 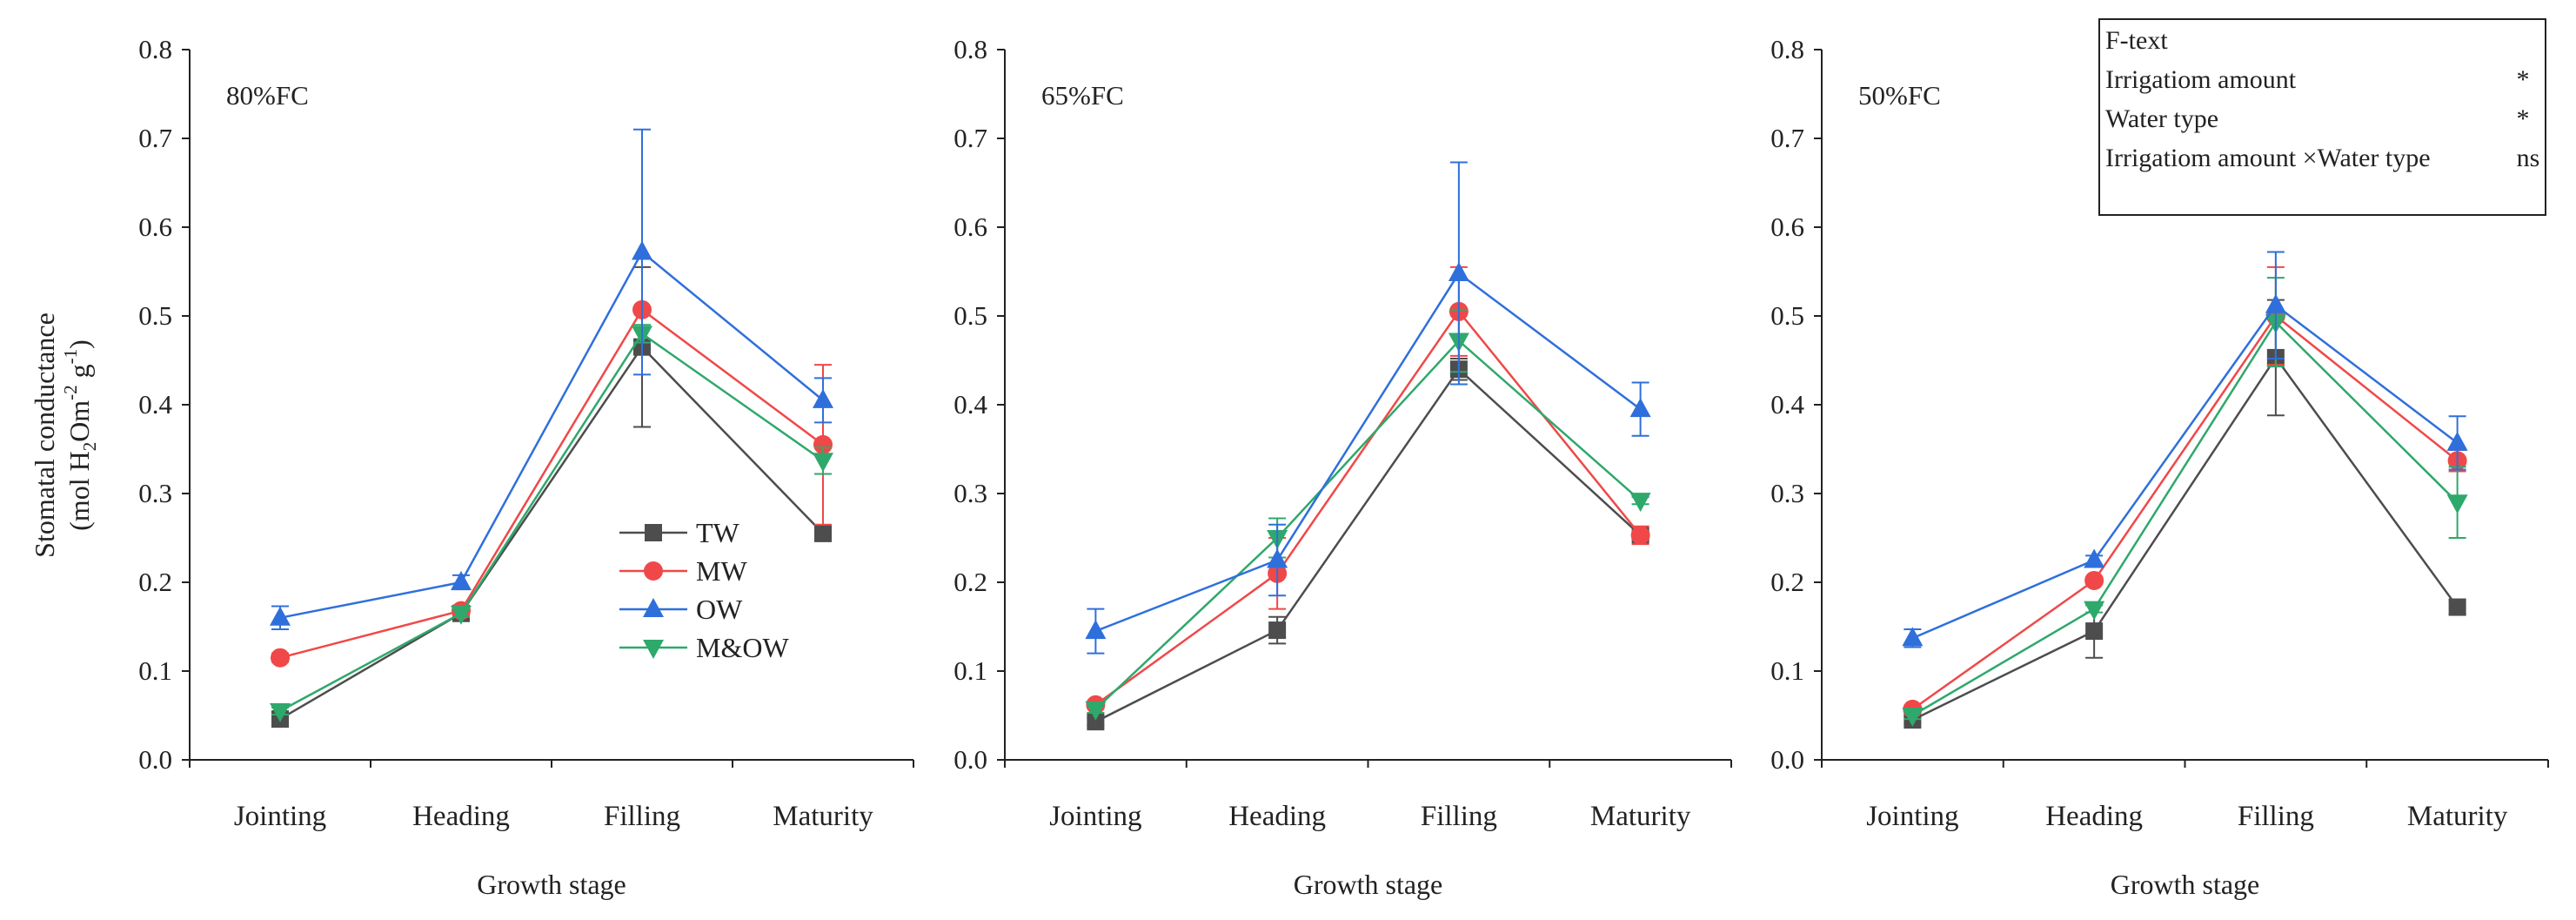 I want to click on panel-label: 65%FC, so click(x=1082, y=95).